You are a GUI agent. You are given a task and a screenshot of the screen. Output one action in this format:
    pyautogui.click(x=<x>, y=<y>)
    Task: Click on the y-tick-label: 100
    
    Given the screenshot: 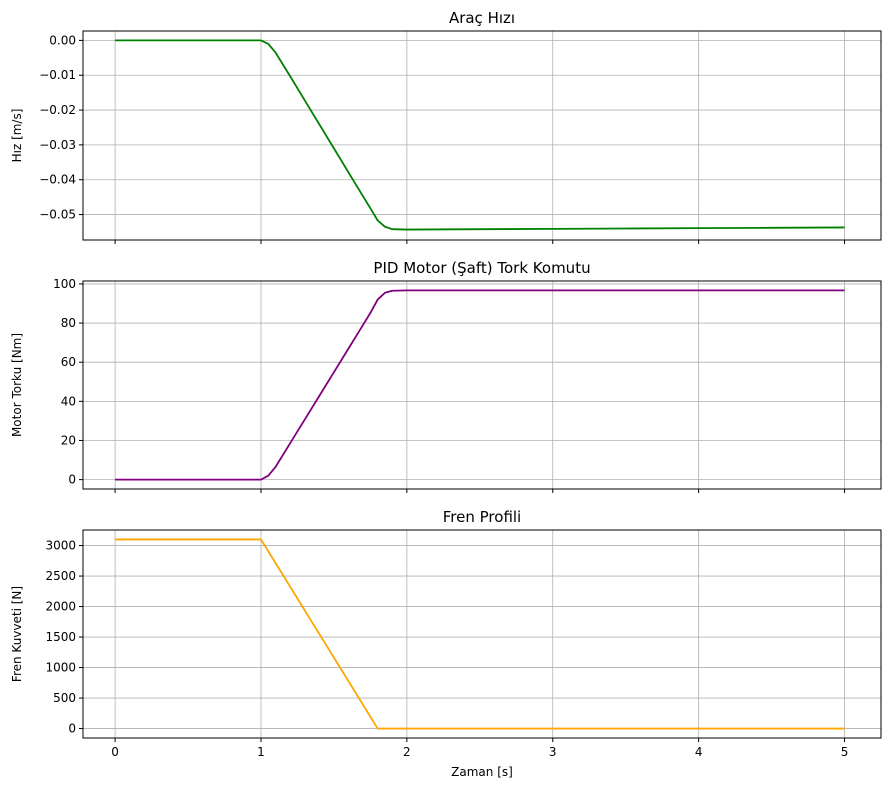 What is the action you would take?
    pyautogui.click(x=64, y=284)
    